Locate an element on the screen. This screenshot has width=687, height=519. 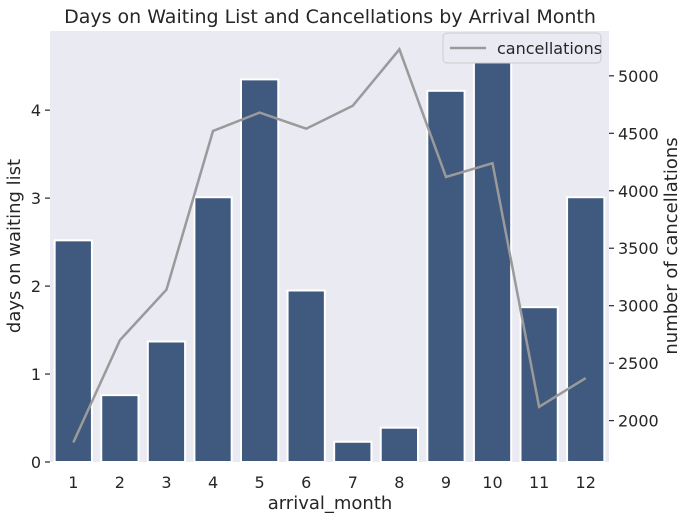
x-tick-label-3: 3 is located at coordinates (166, 482).